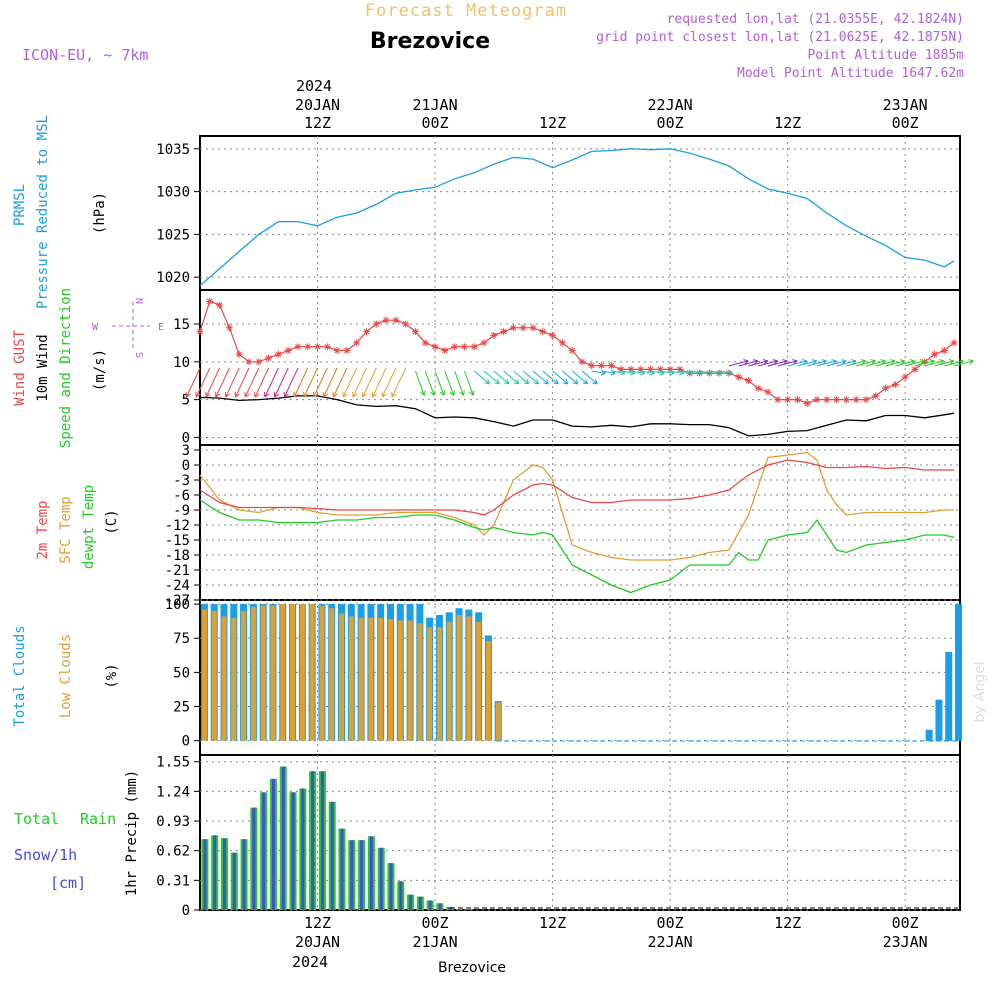 This screenshot has width=1000, height=1000. What do you see at coordinates (310, 962) in the screenshot?
I see `bottom-year: 2024` at bounding box center [310, 962].